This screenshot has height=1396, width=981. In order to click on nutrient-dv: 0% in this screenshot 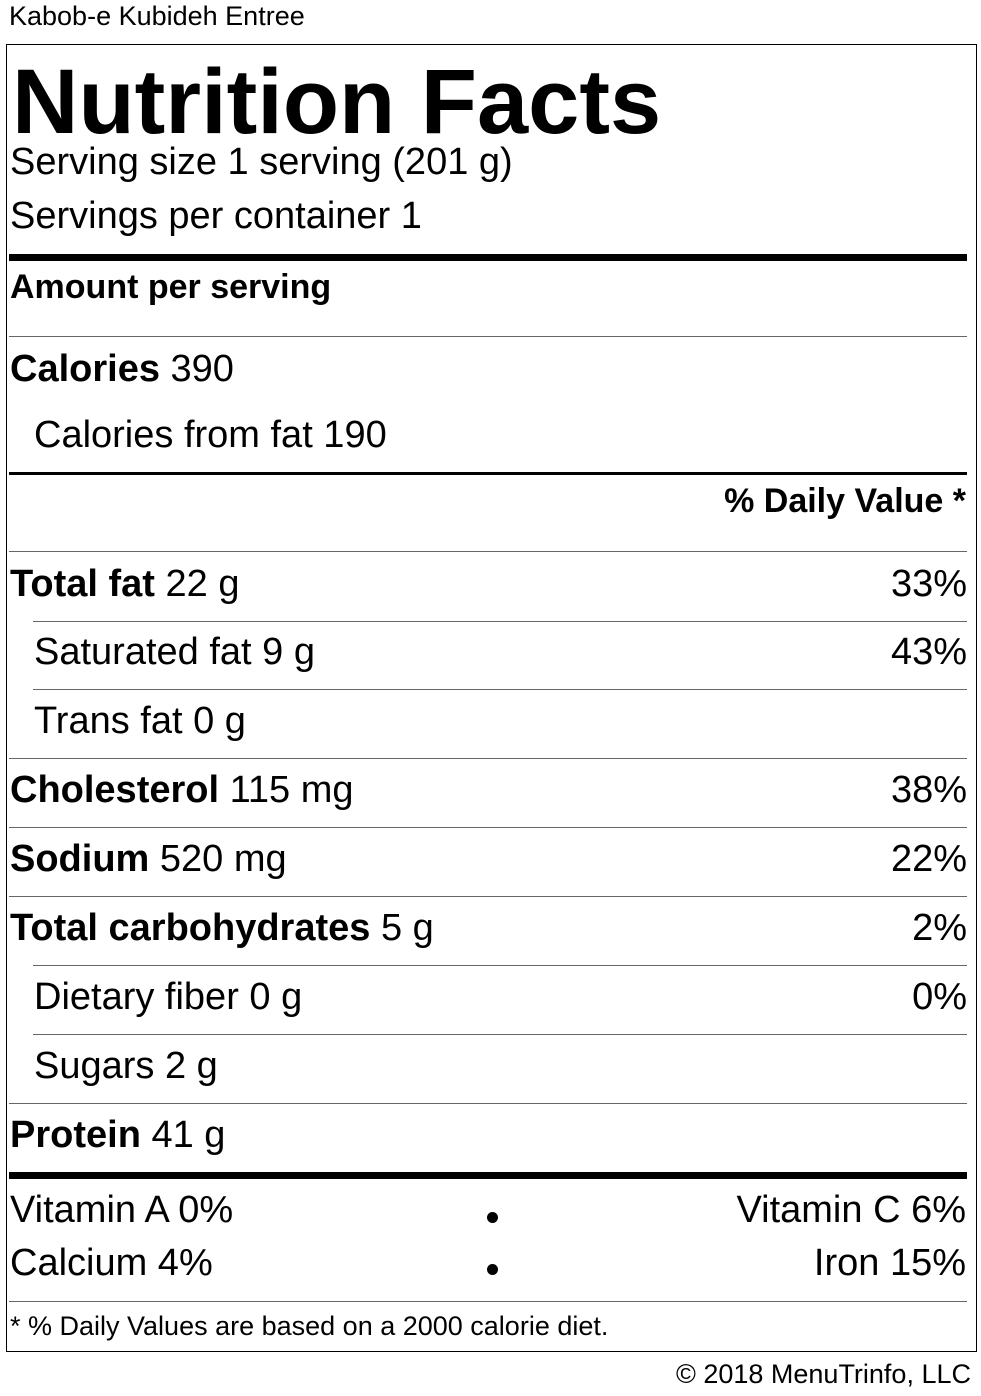, I will do `click(939, 997)`.